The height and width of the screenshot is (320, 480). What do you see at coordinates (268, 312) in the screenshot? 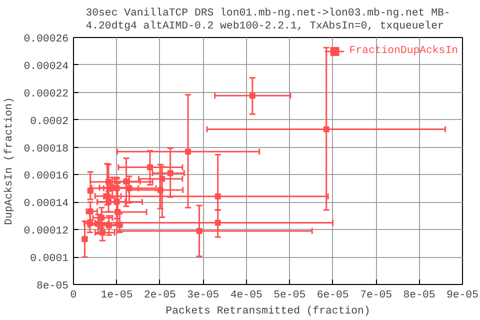
I see `x-axis-title: Packets Retransmitted (fraction)` at bounding box center [268, 312].